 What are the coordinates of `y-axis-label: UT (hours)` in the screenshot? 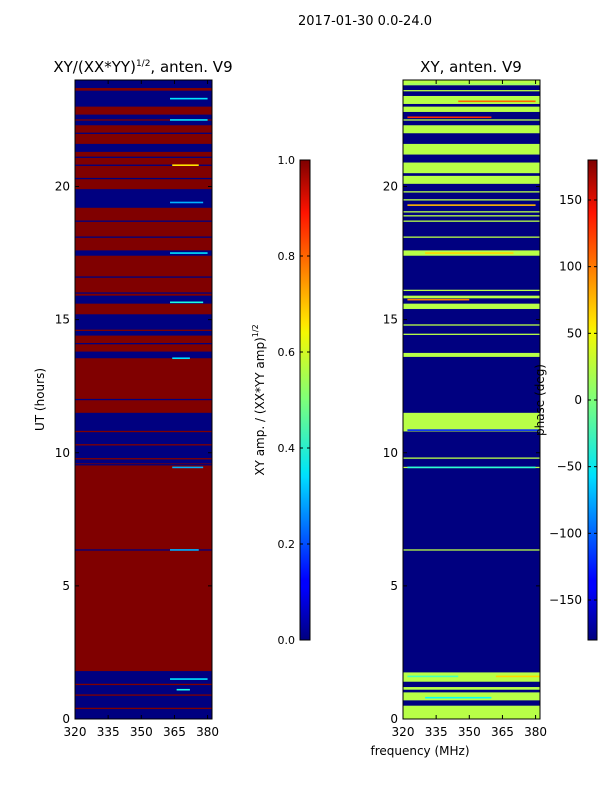 It's located at (40, 399).